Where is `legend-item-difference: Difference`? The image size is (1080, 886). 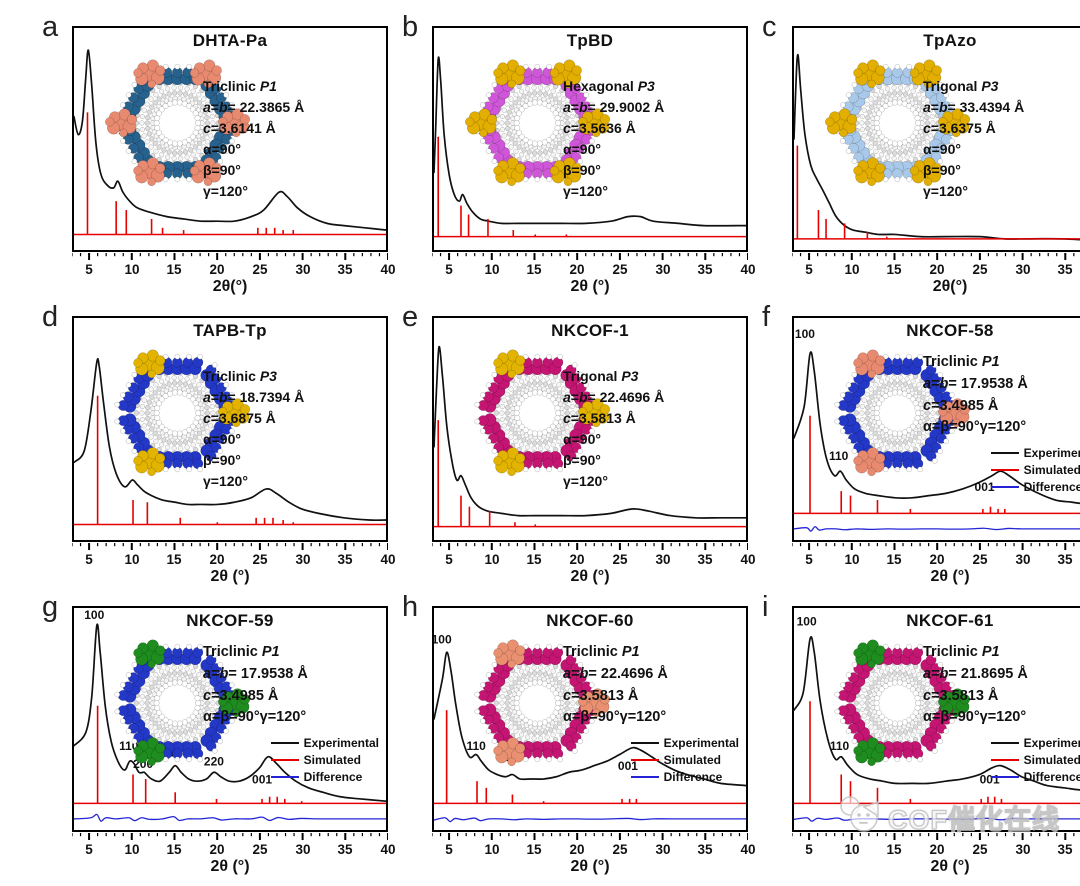 legend-item-difference: Difference is located at coordinates (684, 777).